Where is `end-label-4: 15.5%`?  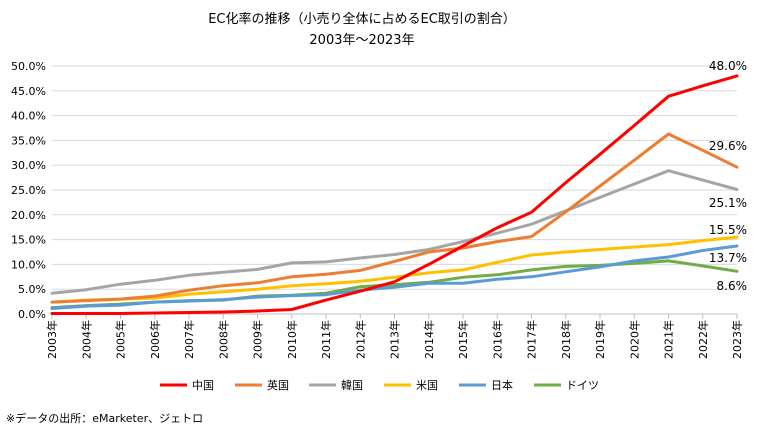 end-label-4: 15.5% is located at coordinates (728, 230).